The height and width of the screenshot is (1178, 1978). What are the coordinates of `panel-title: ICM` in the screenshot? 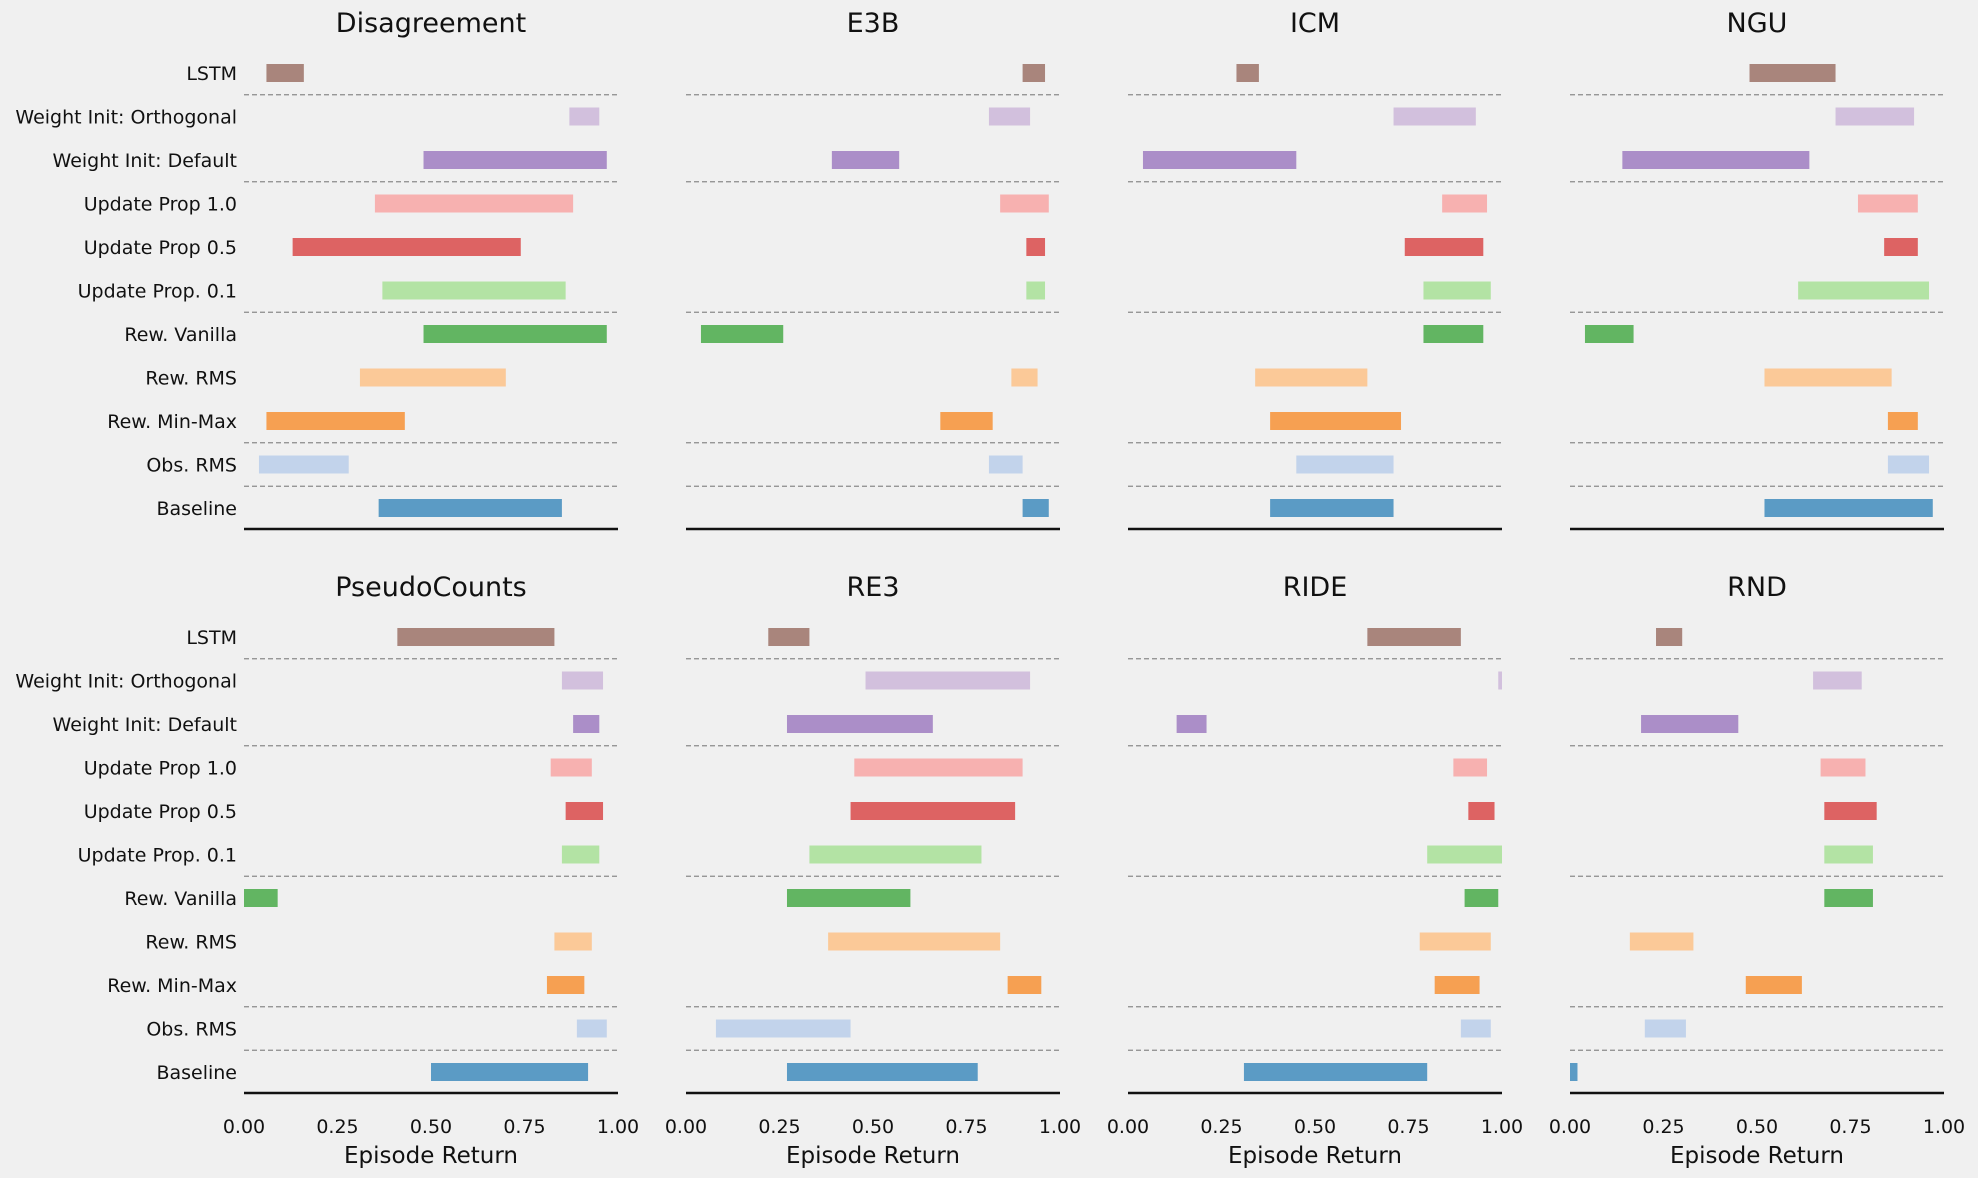 It's located at (1315, 23).